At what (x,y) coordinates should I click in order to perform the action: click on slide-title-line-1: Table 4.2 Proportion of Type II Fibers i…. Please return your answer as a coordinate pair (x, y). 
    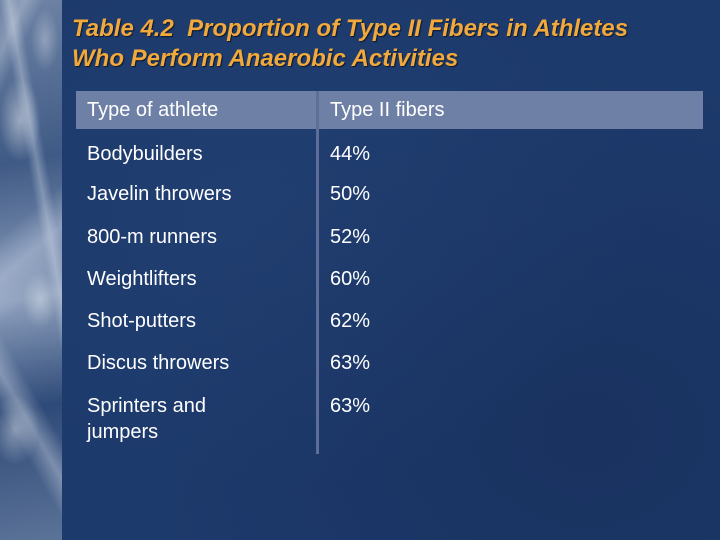
    Looking at the image, I should click on (350, 28).